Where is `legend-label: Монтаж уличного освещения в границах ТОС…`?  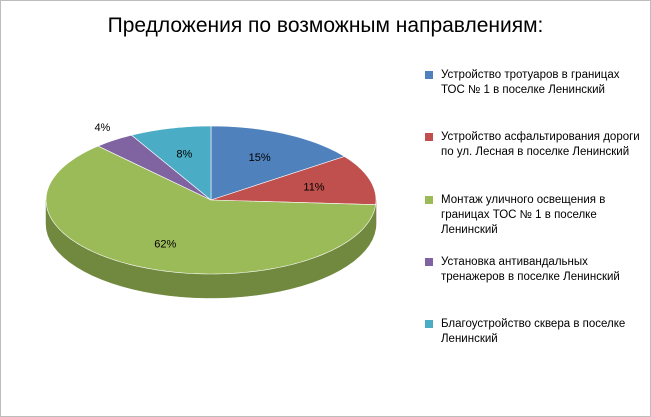
legend-label: Монтаж уличного освещения в границах ТОС… is located at coordinates (523, 215).